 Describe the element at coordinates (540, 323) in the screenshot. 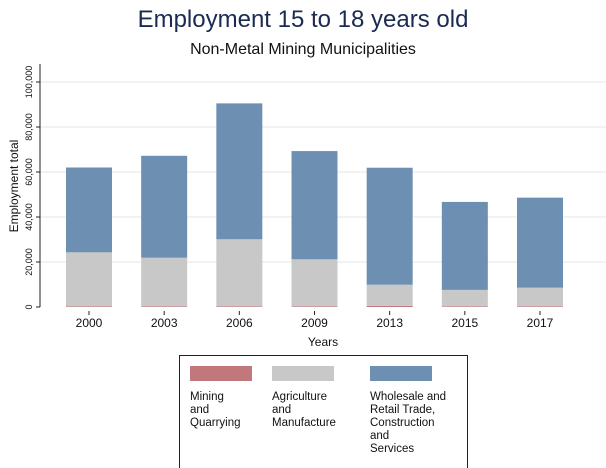

I see `x-tick-label: 2017` at that location.